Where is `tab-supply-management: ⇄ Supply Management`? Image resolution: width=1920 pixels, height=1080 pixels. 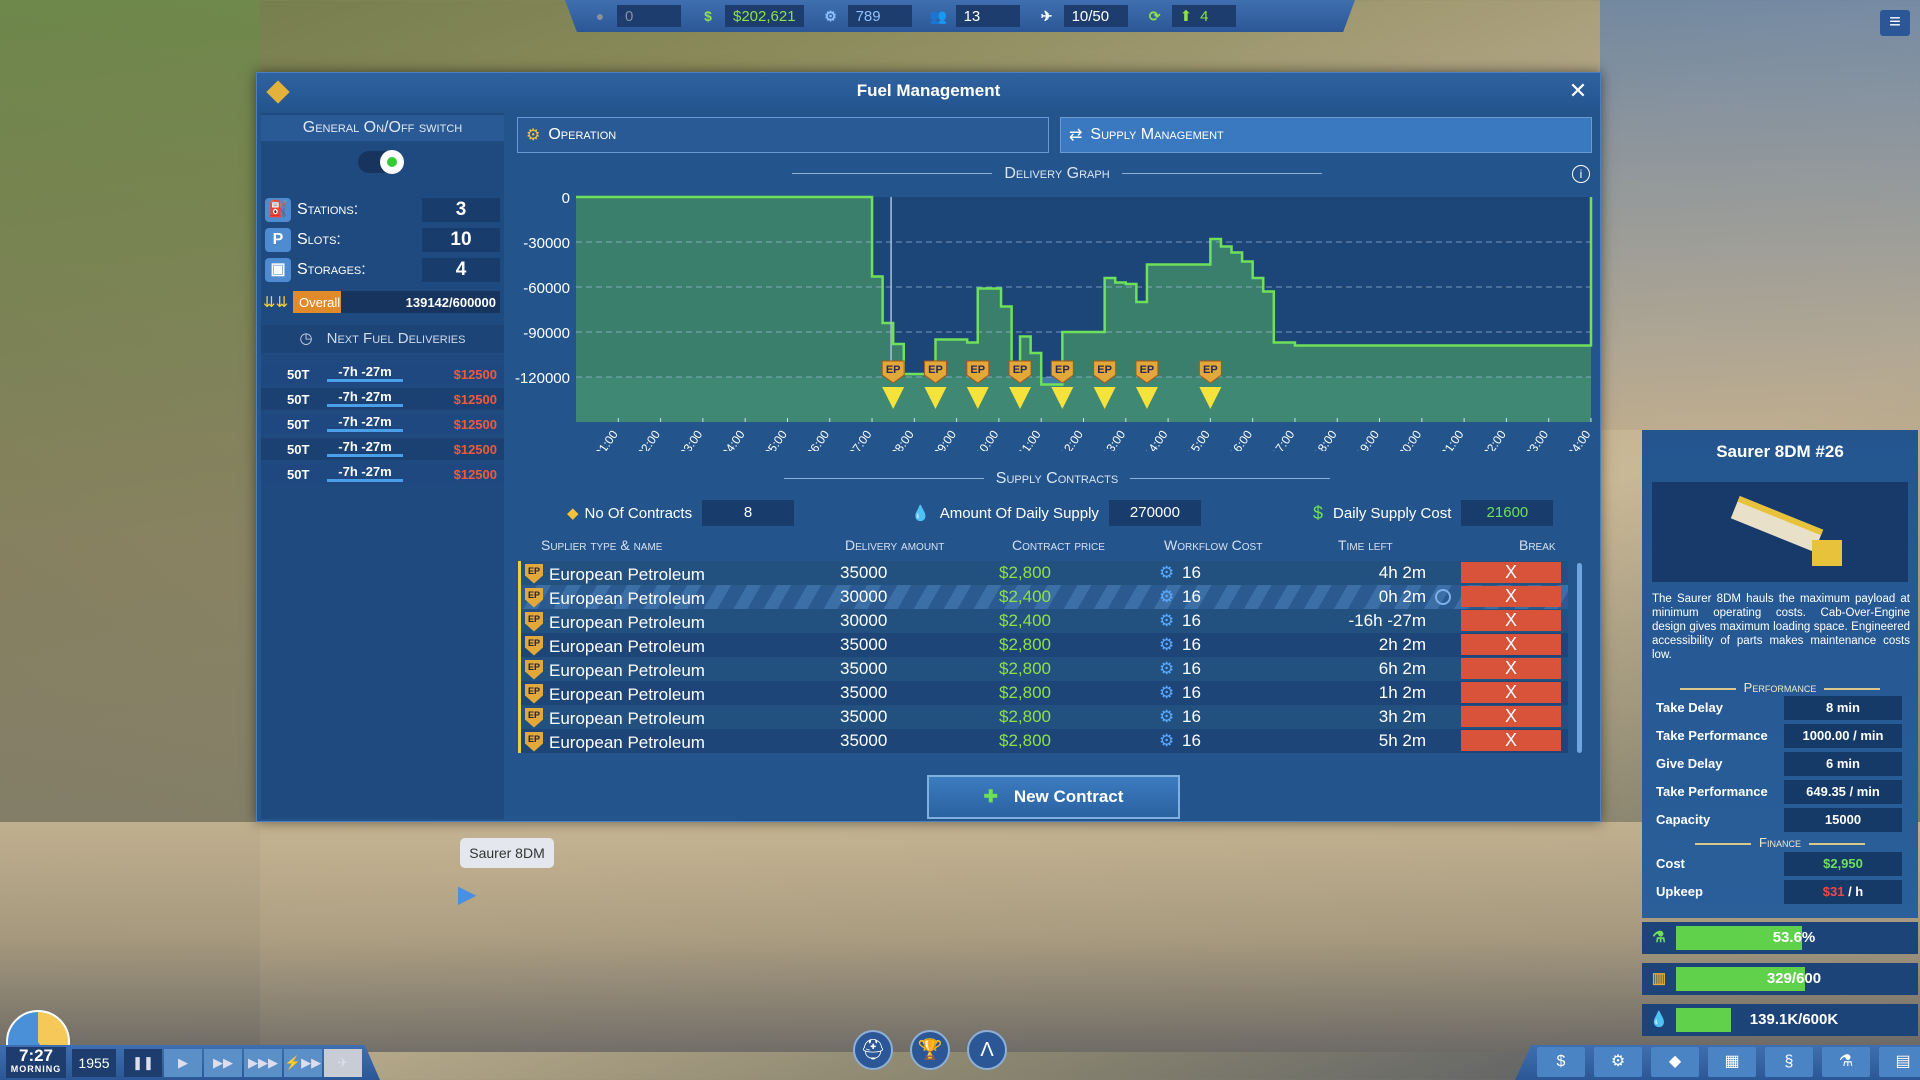
tab-supply-management: ⇄ Supply Management is located at coordinates (1326, 135).